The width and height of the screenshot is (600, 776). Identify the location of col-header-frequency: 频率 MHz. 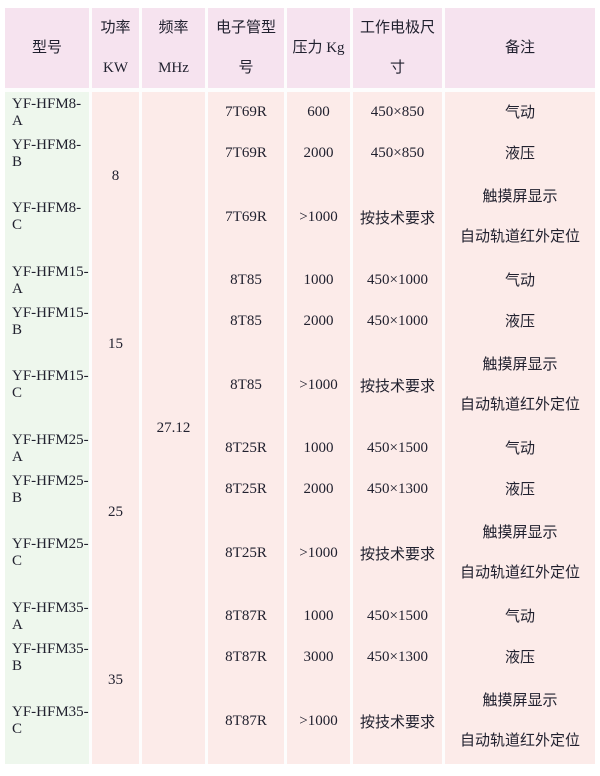
(175, 50).